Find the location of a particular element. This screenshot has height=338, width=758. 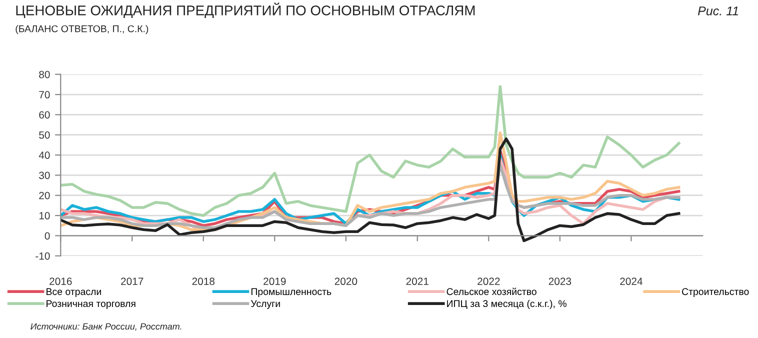

x-tick-label: 2023 is located at coordinates (560, 282).